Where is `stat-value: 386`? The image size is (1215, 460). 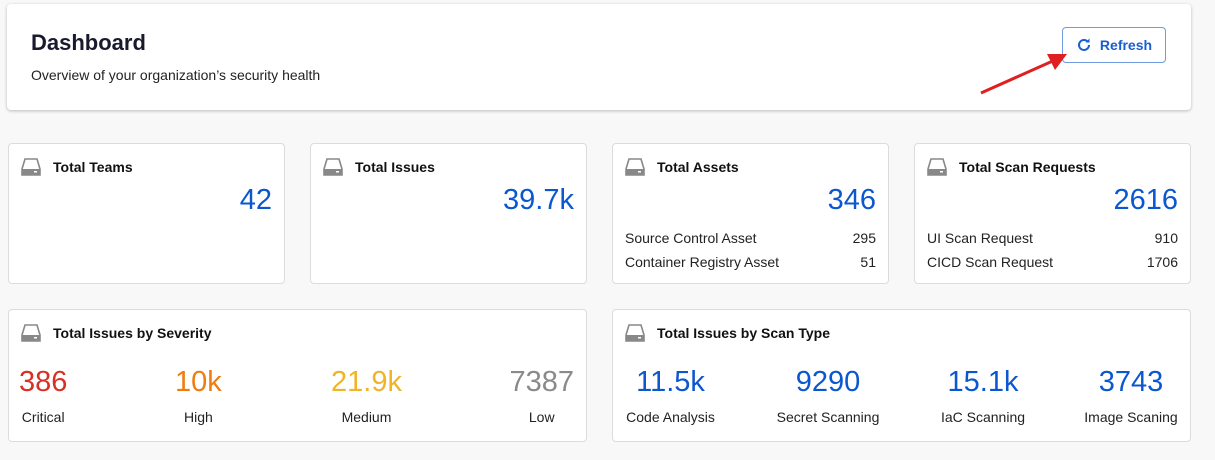 stat-value: 386 is located at coordinates (43, 382).